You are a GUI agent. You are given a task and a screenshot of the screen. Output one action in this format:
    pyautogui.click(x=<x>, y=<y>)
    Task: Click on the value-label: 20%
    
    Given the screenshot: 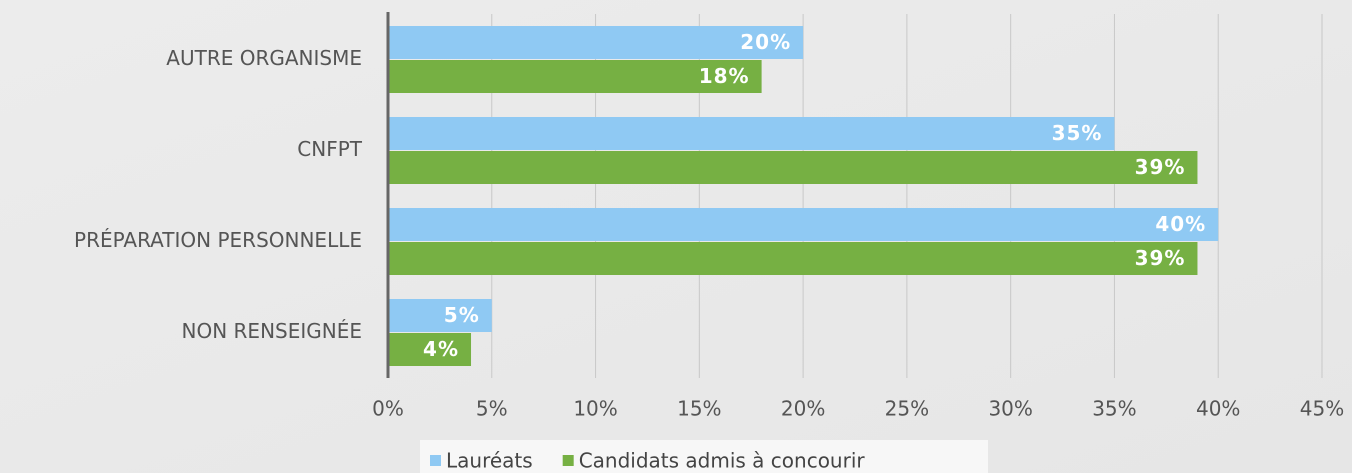 What is the action you would take?
    pyautogui.click(x=765, y=42)
    